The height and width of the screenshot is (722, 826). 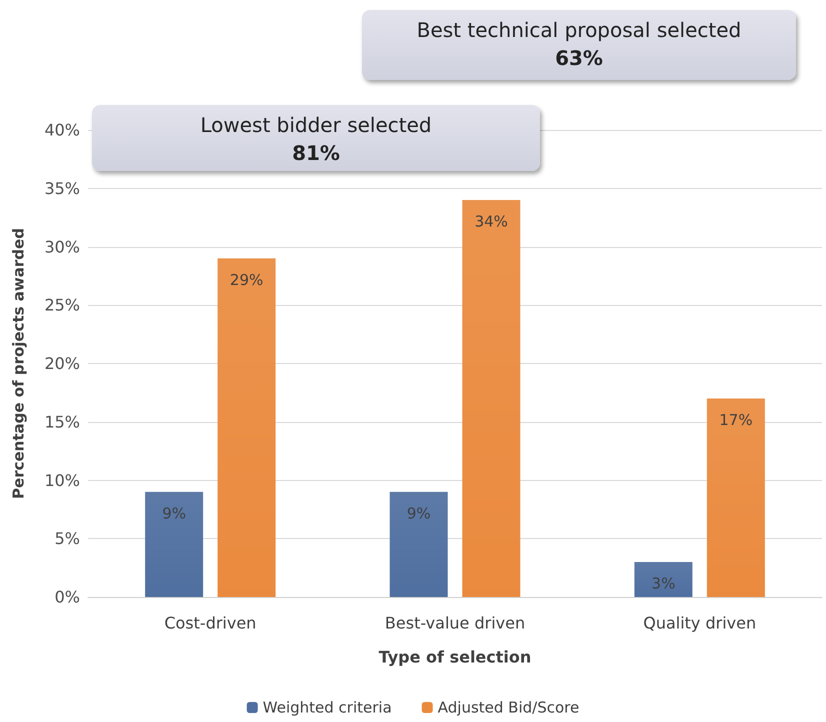 I want to click on y-tick-label: 40%, so click(x=62, y=130).